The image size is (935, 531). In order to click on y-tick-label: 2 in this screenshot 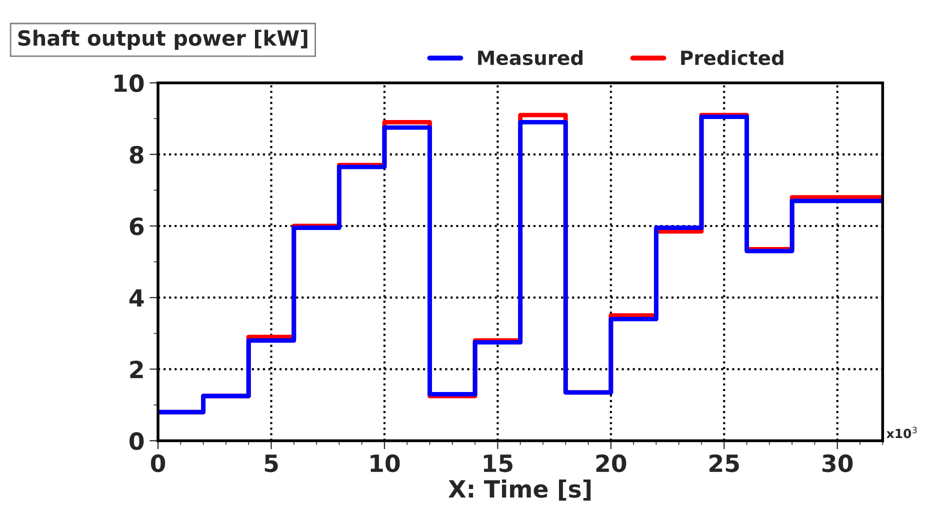, I will do `click(136, 369)`.